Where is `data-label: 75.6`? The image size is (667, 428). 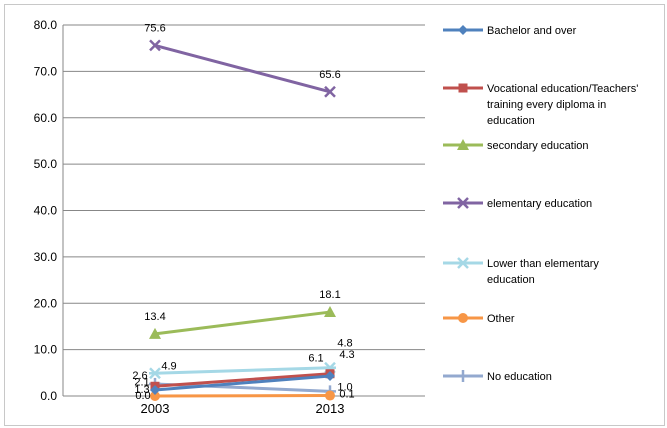 data-label: 75.6 is located at coordinates (154, 28).